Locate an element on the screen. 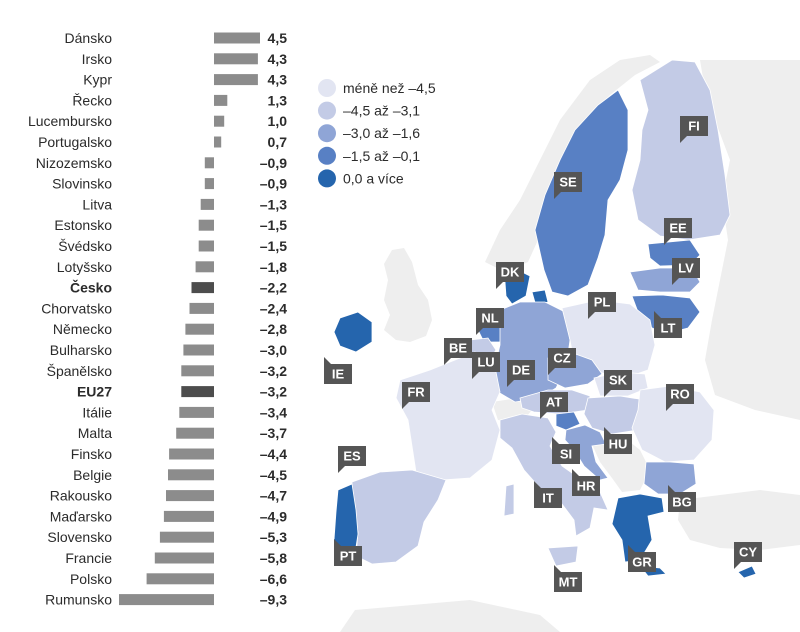 This screenshot has height=632, width=800. country-code-tag: NL is located at coordinates (490, 321).